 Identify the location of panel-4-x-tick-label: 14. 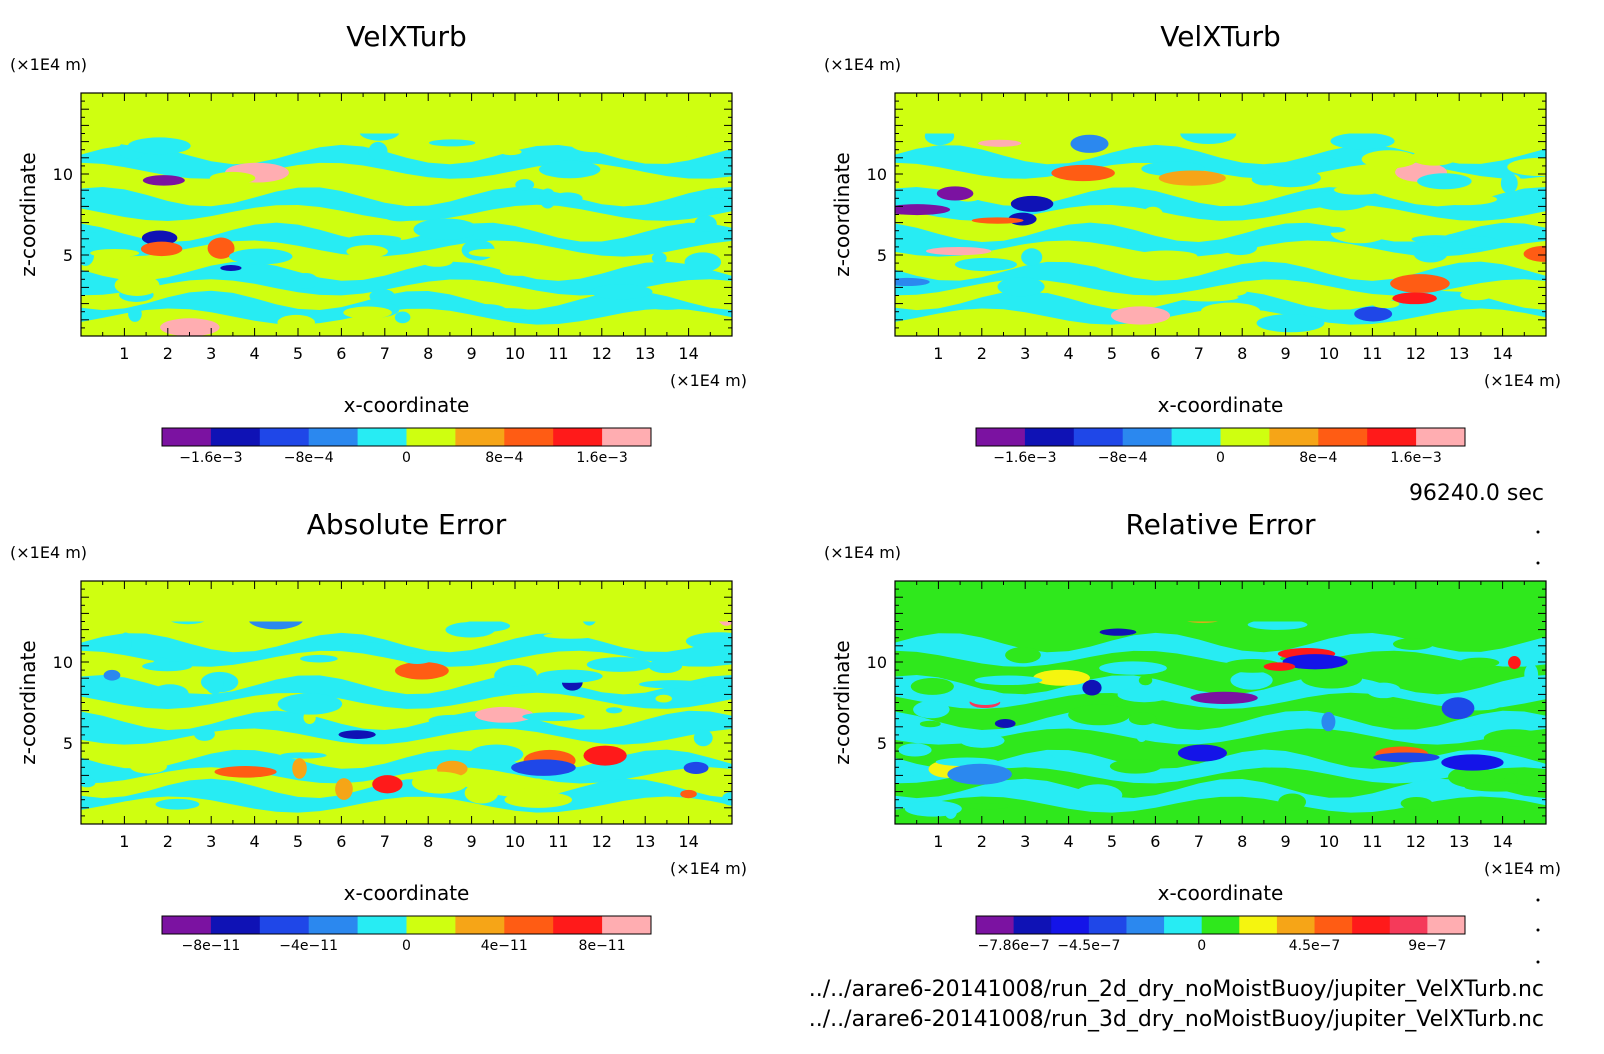
(1502, 841).